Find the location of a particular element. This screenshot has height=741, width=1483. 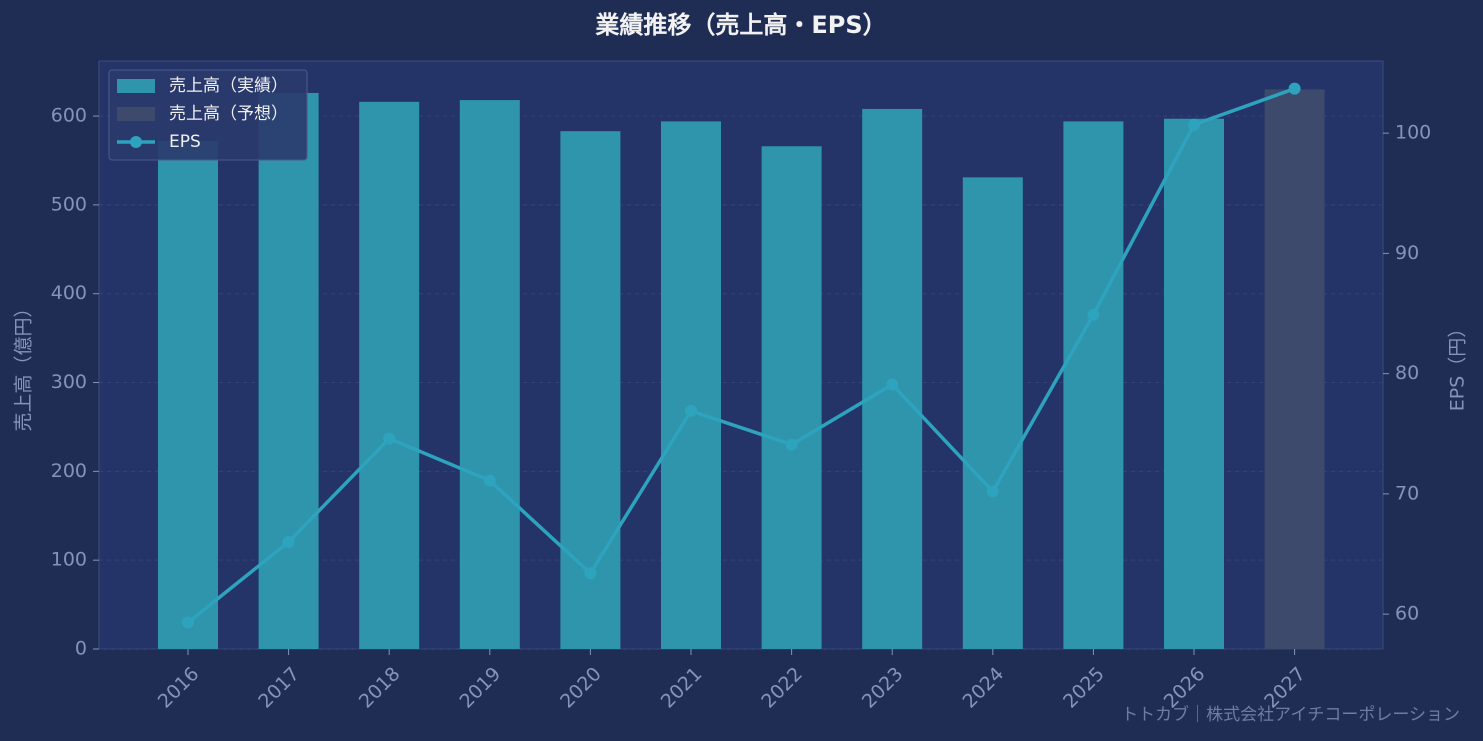

legend-box is located at coordinates (208, 115).